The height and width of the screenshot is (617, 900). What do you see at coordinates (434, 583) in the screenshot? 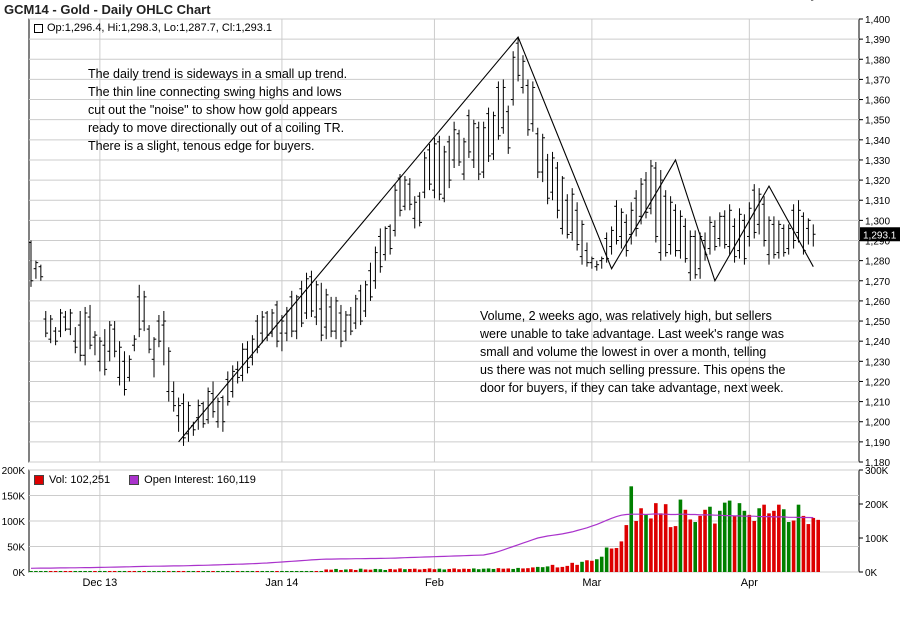
I see `date-tick-label: Feb` at bounding box center [434, 583].